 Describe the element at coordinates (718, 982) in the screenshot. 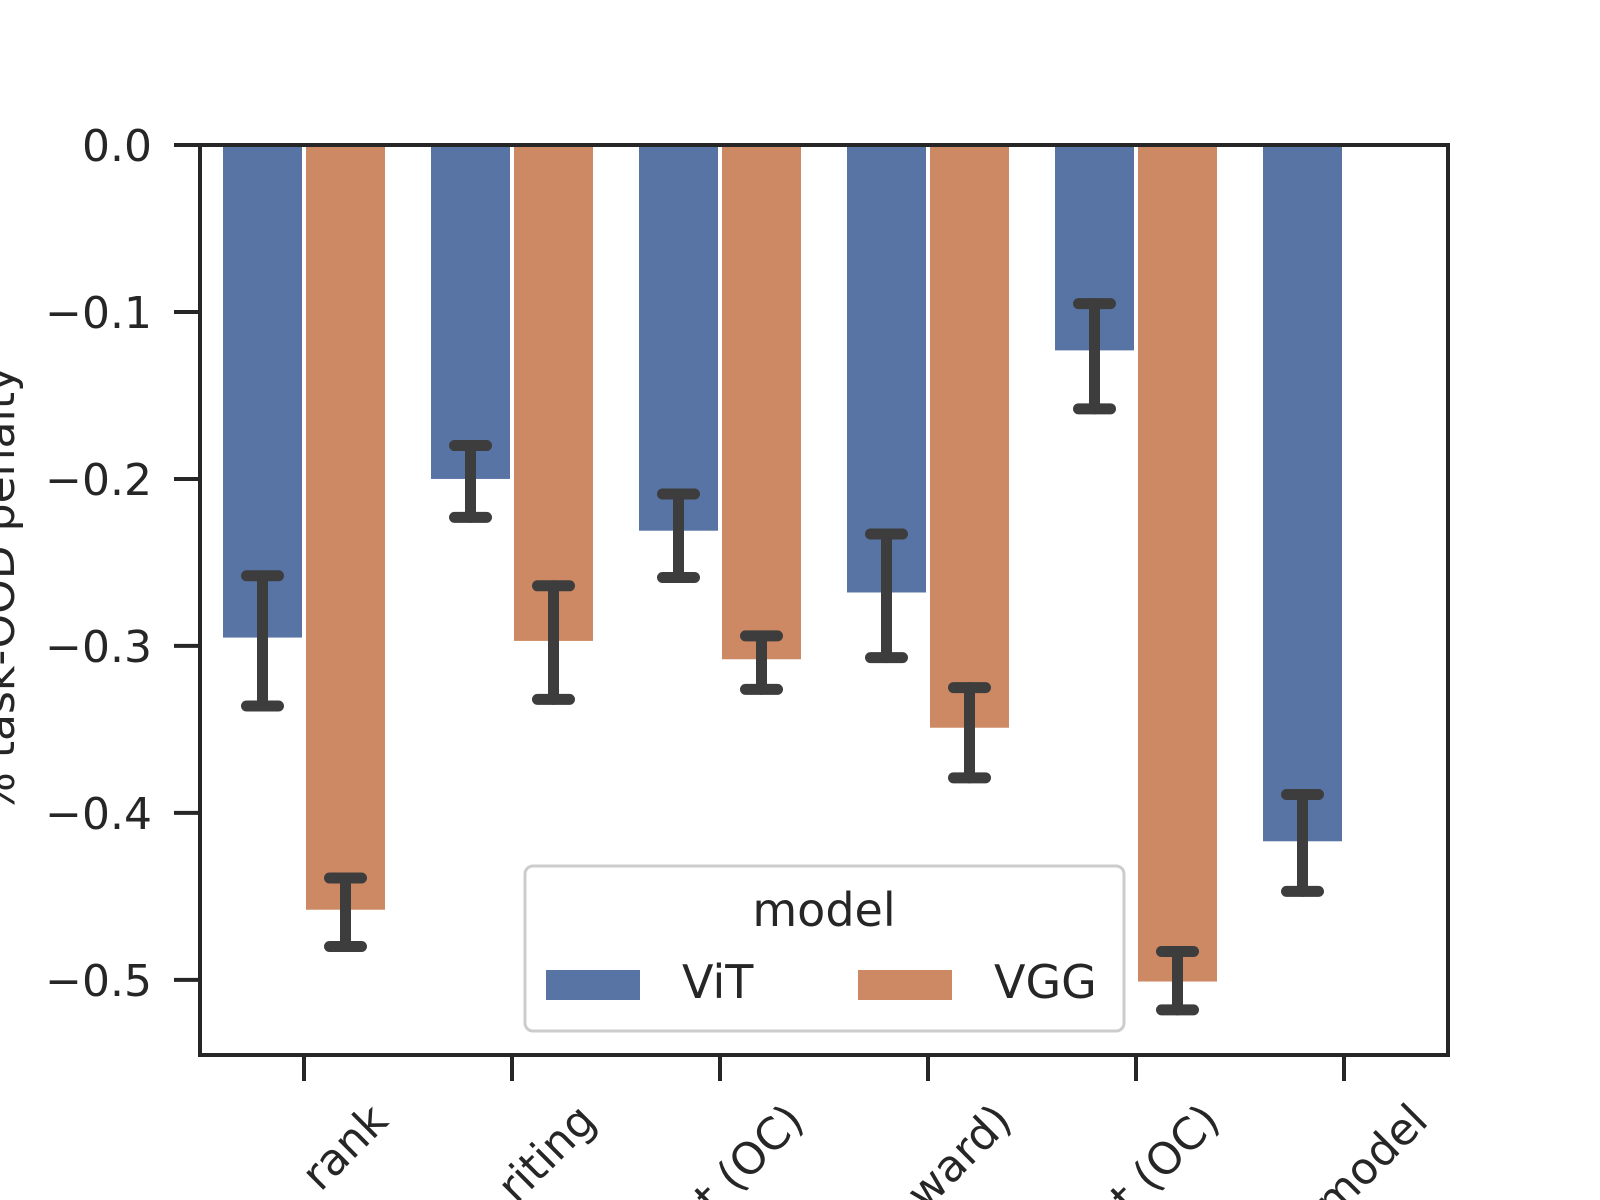

I see `legend-label-vit: ViT` at that location.